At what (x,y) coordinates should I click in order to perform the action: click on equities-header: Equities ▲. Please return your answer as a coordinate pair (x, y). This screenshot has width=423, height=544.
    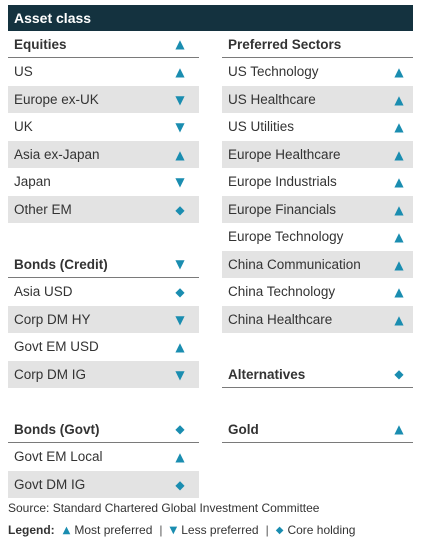
    Looking at the image, I should click on (103, 44).